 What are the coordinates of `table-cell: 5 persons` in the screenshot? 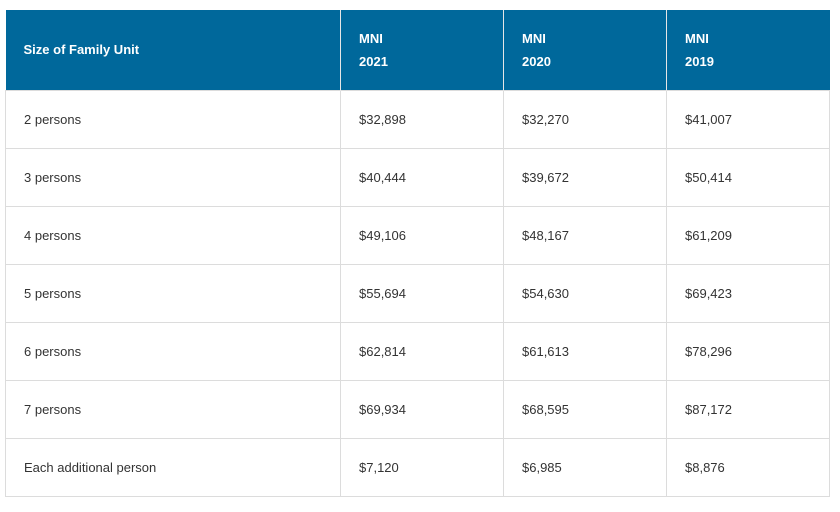 It's located at (173, 293).